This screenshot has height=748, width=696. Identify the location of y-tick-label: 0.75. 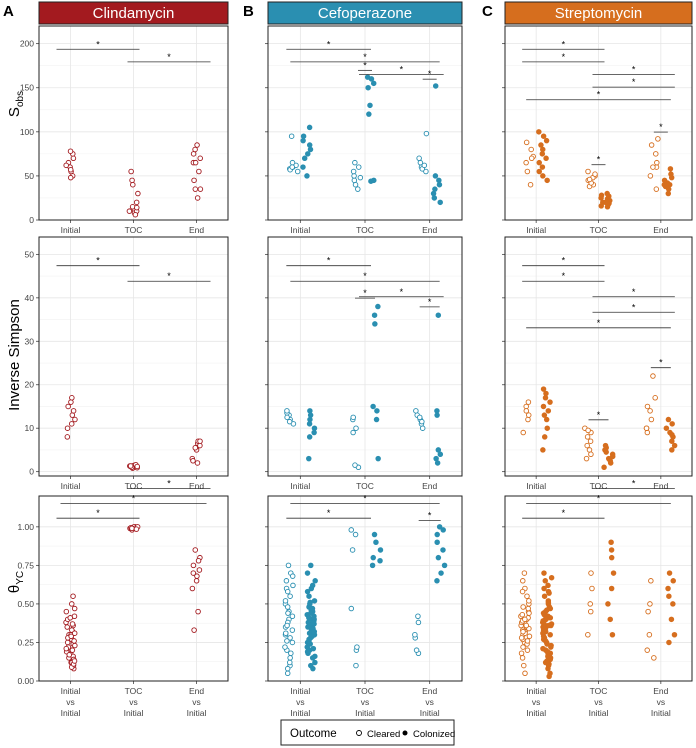
(25, 565).